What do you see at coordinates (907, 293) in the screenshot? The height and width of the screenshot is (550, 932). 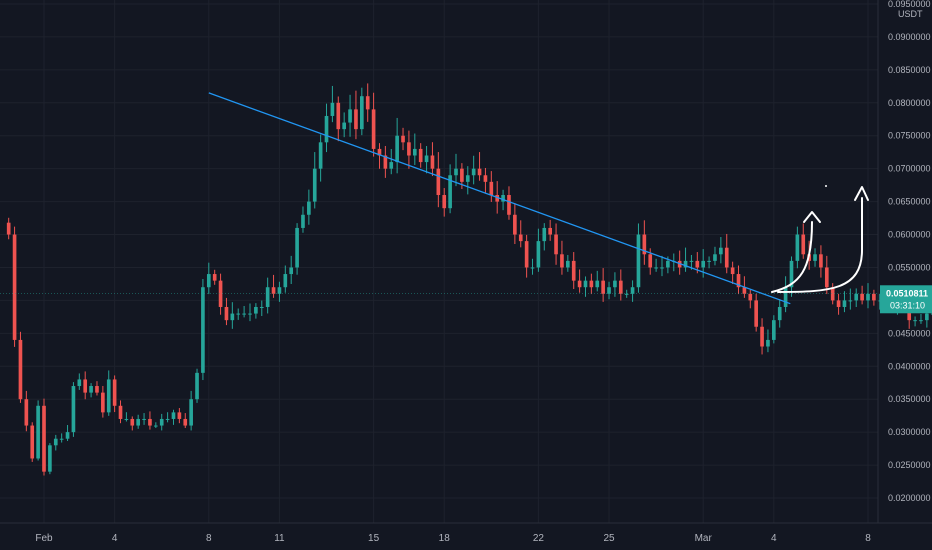 I see `last-price-value: 0.0510811` at bounding box center [907, 293].